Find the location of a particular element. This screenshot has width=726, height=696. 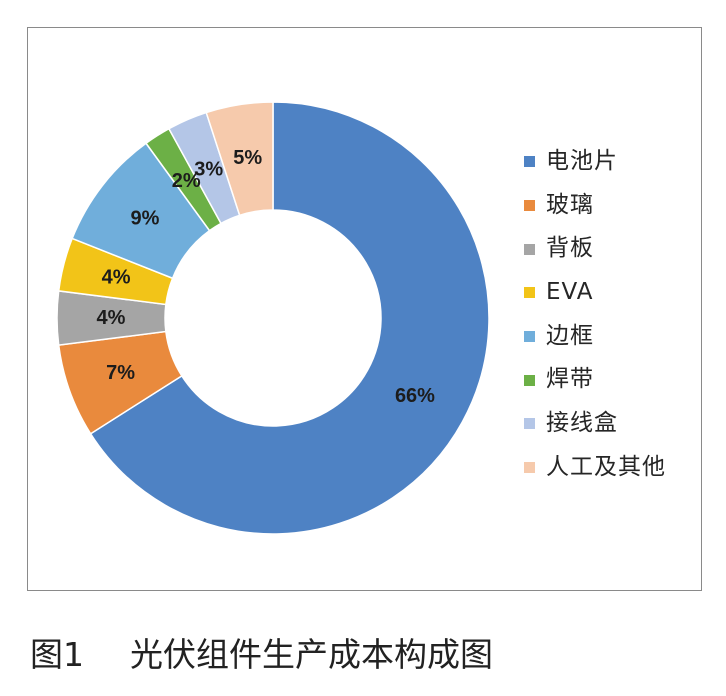

data-label-1: 66% is located at coordinates (415, 396).